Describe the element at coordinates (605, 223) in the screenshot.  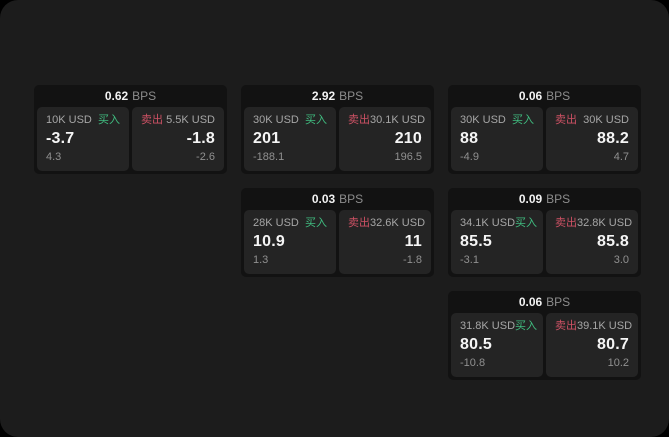
I see `sell-notional: 32.8K USD` at that location.